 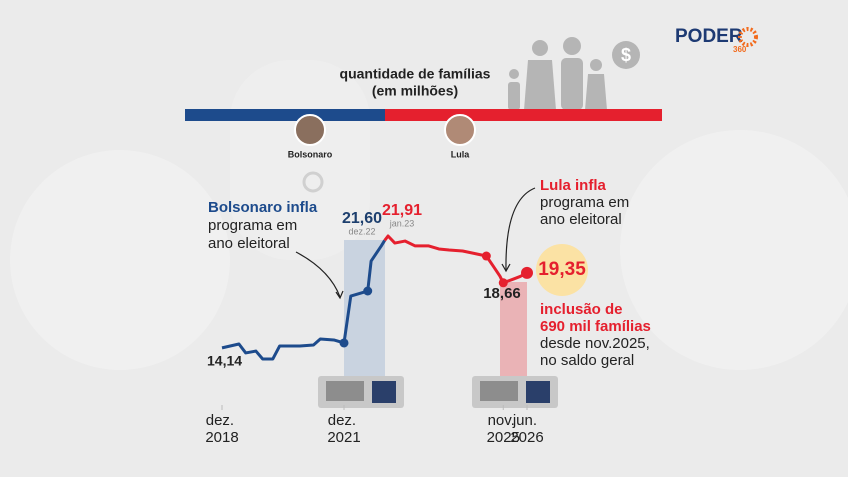 What do you see at coordinates (595, 343) in the screenshot?
I see `annotation: desde nov.2025,` at bounding box center [595, 343].